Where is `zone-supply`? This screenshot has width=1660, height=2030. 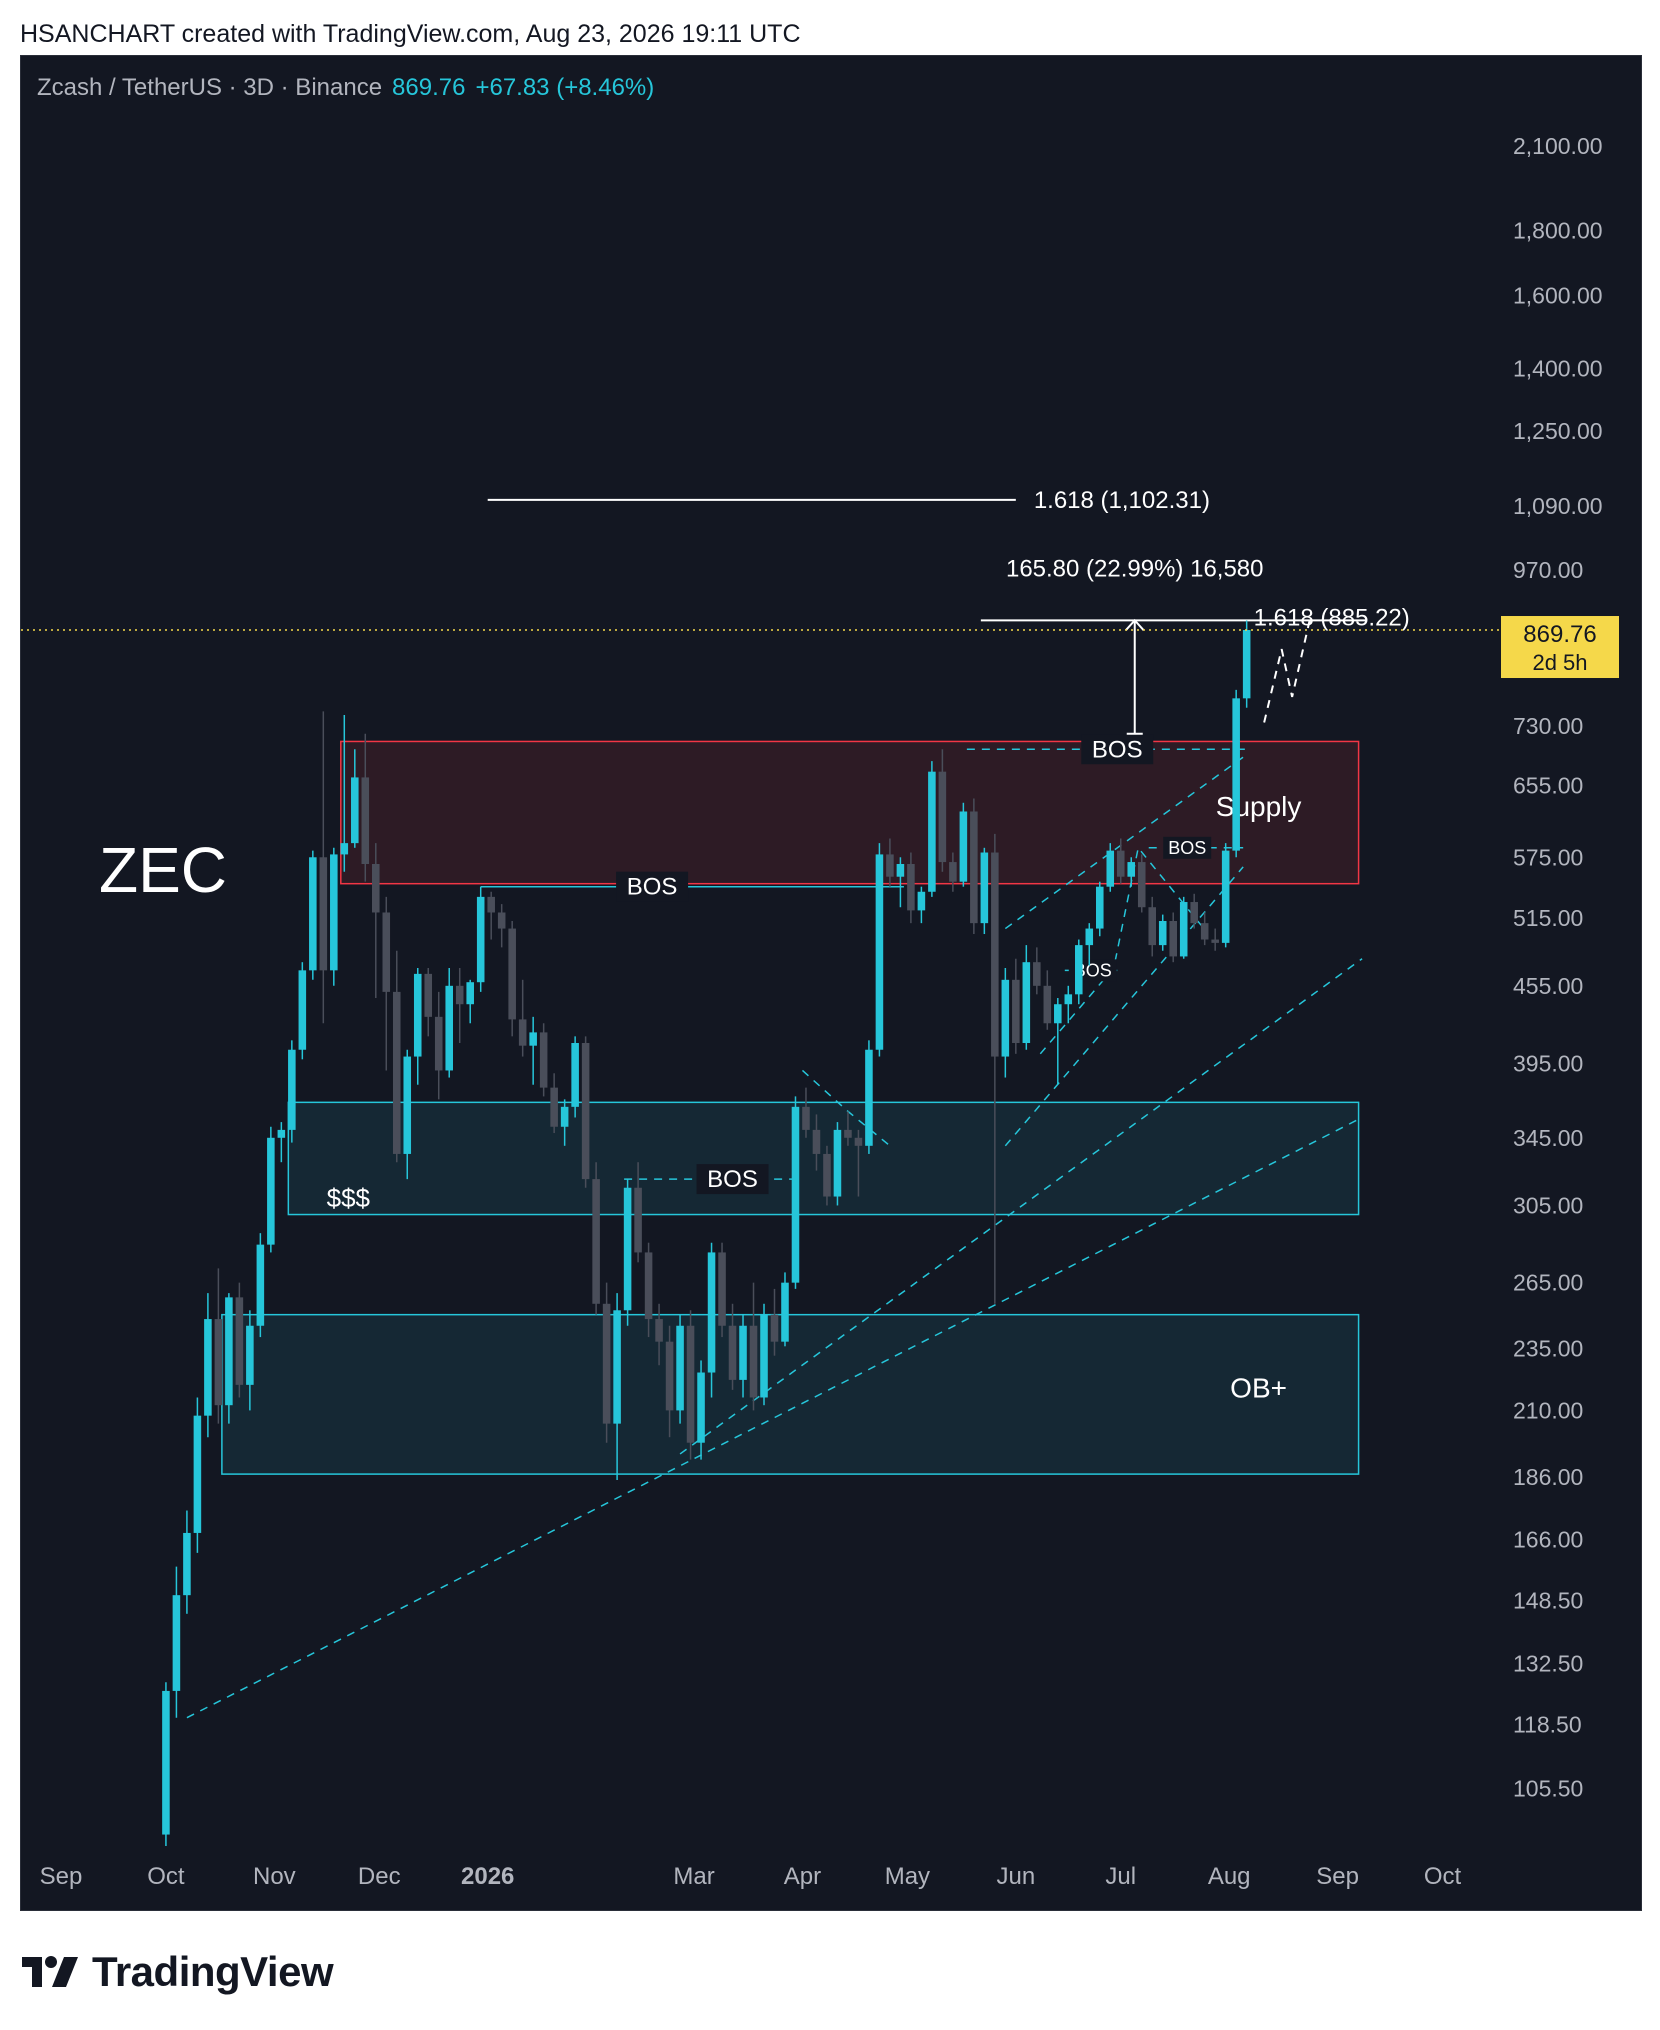 zone-supply is located at coordinates (850, 812).